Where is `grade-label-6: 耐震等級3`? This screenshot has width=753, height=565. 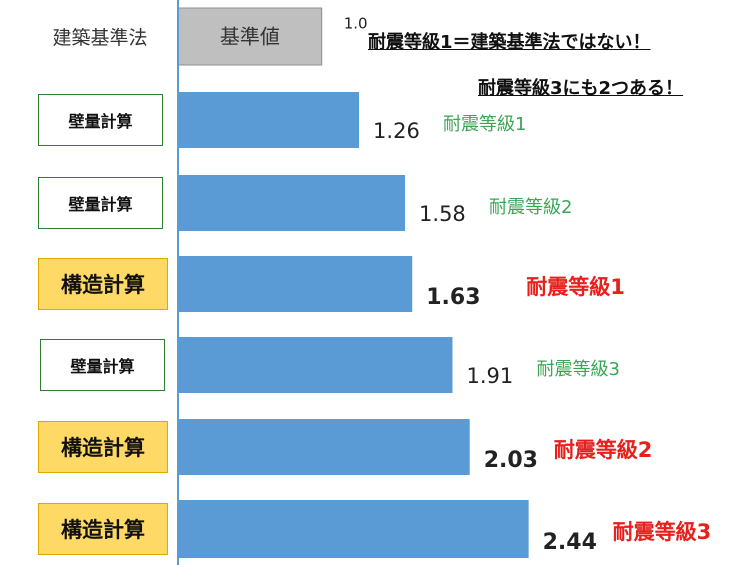
grade-label-6: 耐震等級3 is located at coordinates (662, 532).